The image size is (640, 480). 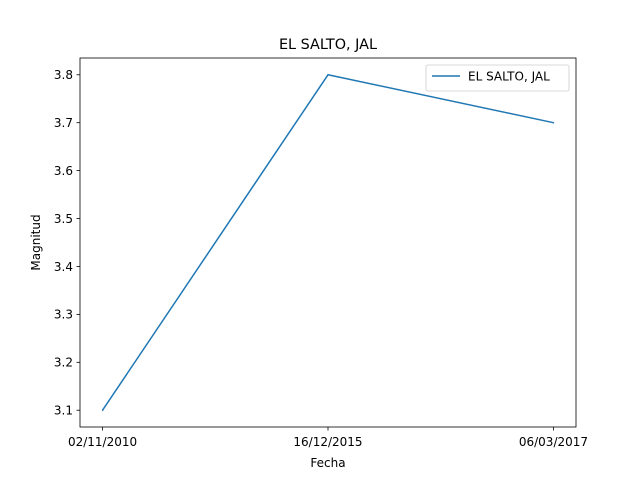 I want to click on x-axis-title: Fecha, so click(x=327, y=463).